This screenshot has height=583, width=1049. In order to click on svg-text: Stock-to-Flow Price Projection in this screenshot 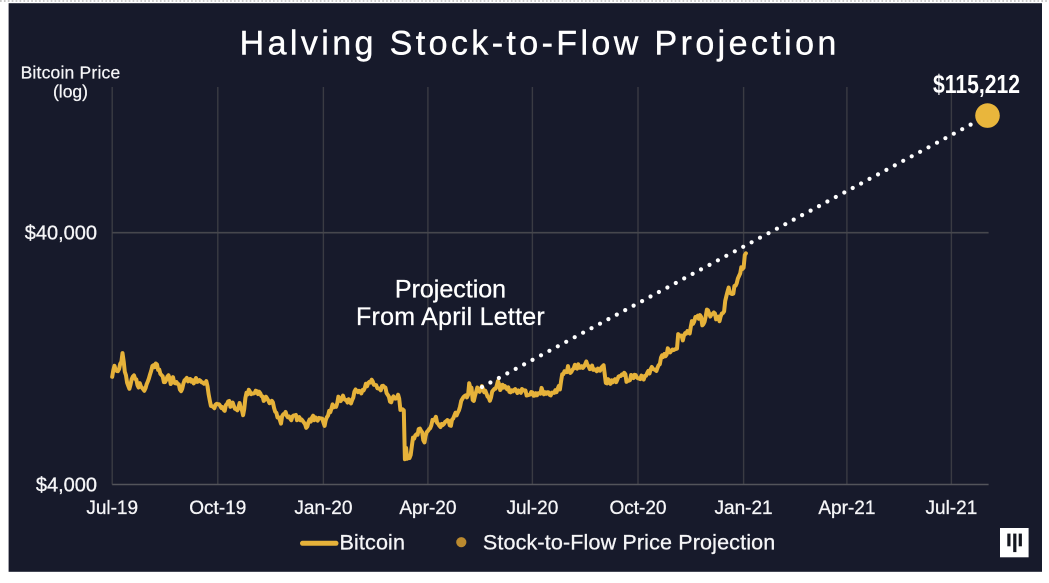, I will do `click(629, 543)`.